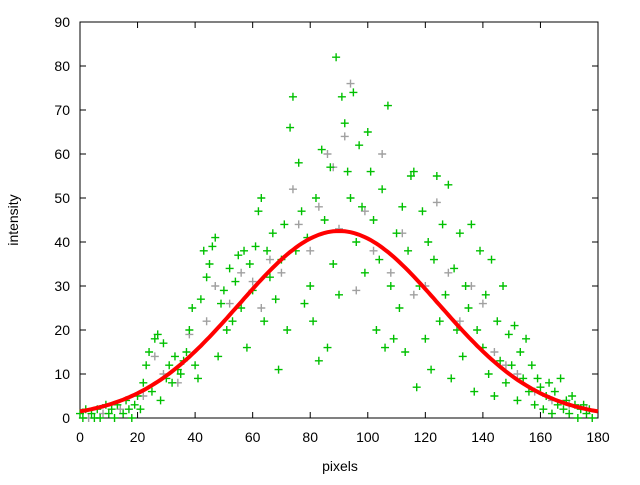 The width and height of the screenshot is (640, 485). I want to click on y-tick-label: 70, so click(62, 110).